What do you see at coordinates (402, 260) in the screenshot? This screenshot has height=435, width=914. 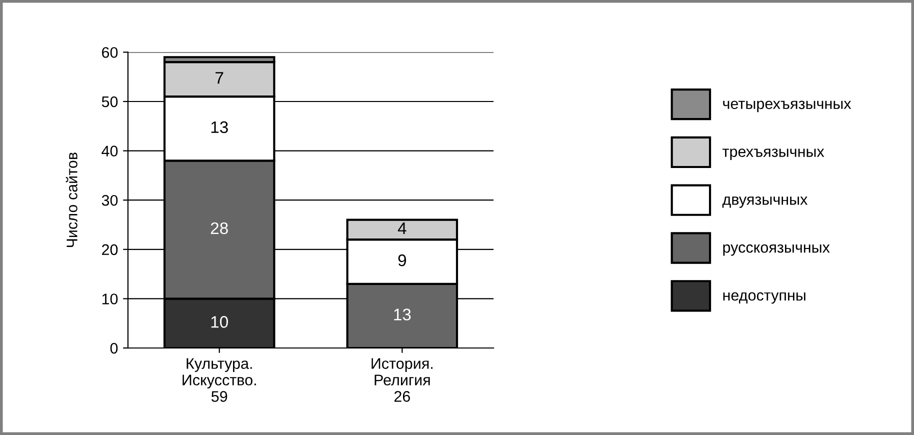 I see `data-label: 9` at bounding box center [402, 260].